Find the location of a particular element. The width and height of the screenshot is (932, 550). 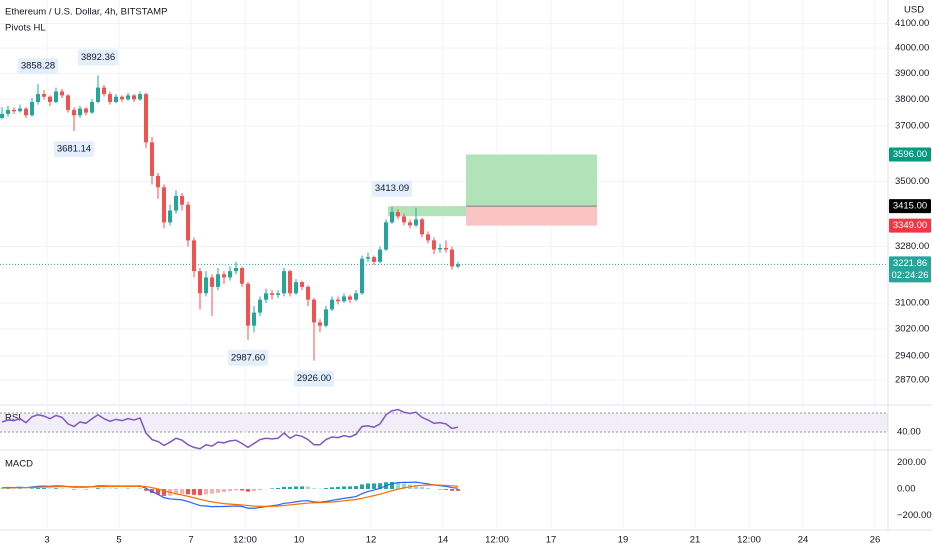

target-price-label: 3596.00 is located at coordinates (910, 154).